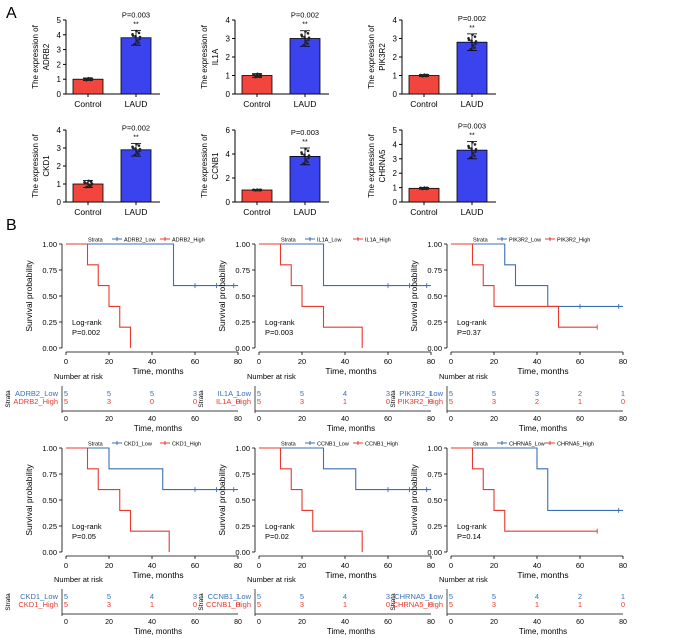  What do you see at coordinates (345, 596) in the screenshot?
I see `risk-count: 4` at bounding box center [345, 596].